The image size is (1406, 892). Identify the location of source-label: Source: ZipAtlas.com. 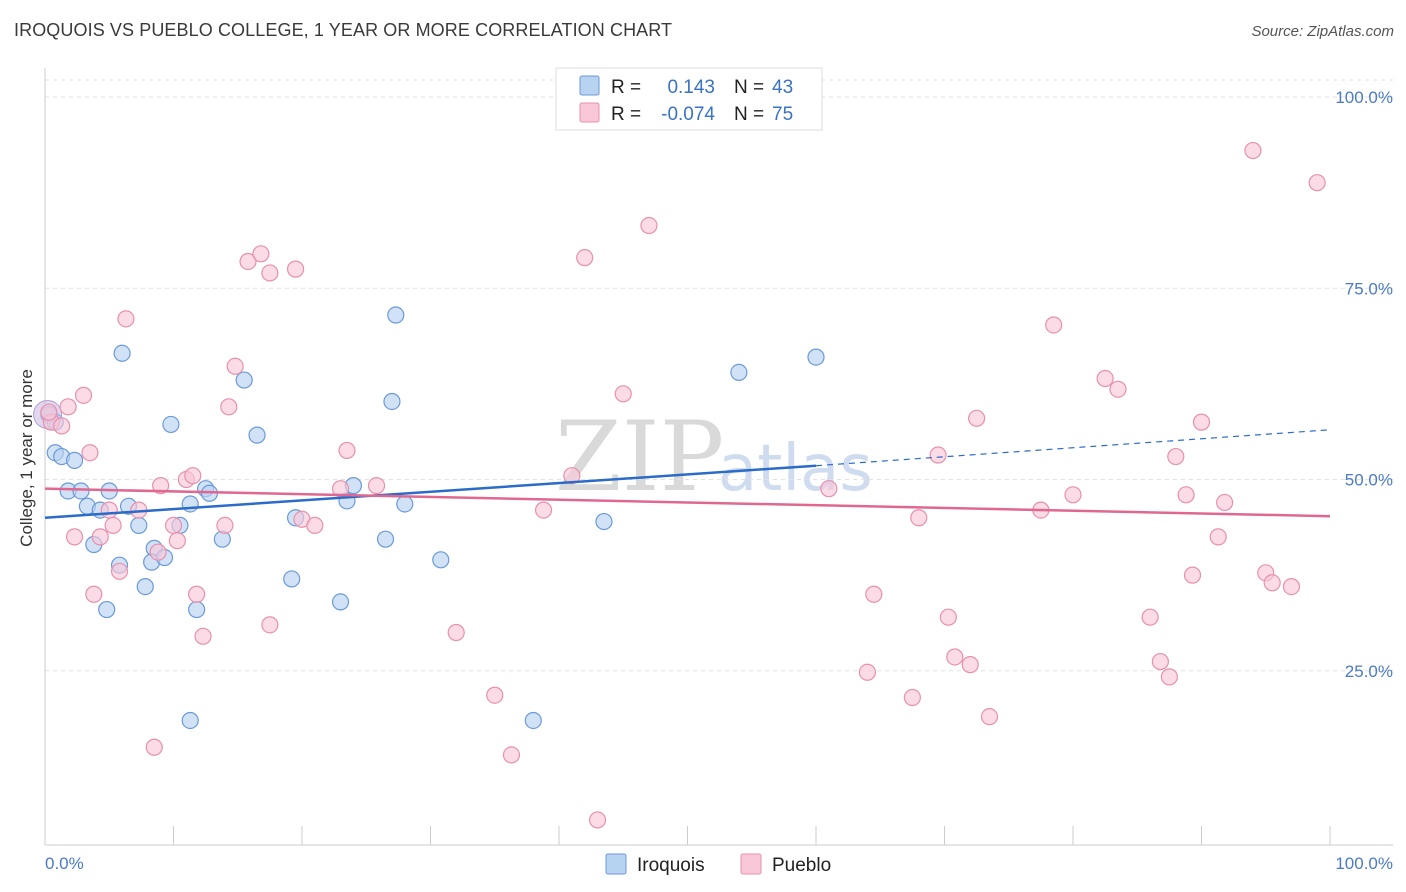
(1322, 31).